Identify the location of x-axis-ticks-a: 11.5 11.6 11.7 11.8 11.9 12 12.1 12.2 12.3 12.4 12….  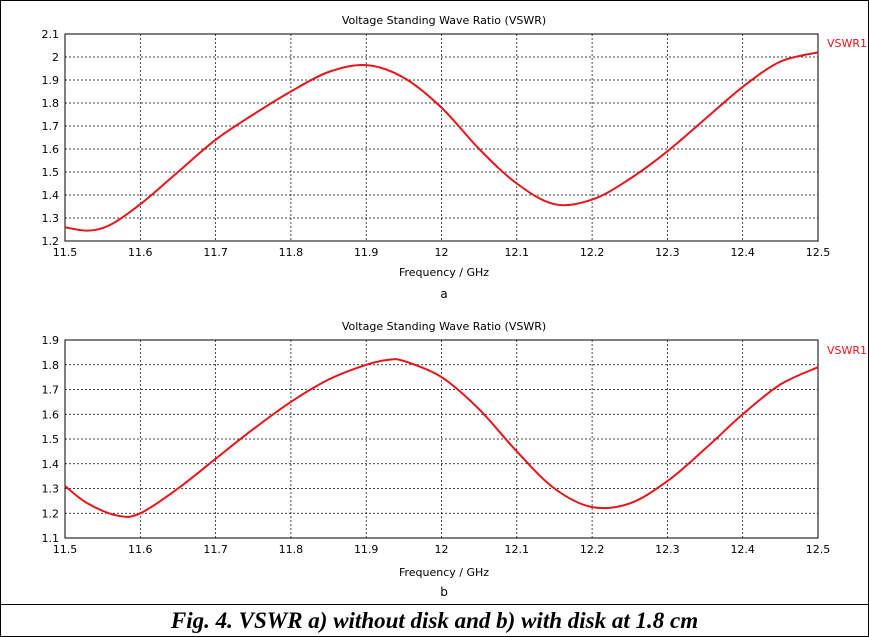
(442, 252).